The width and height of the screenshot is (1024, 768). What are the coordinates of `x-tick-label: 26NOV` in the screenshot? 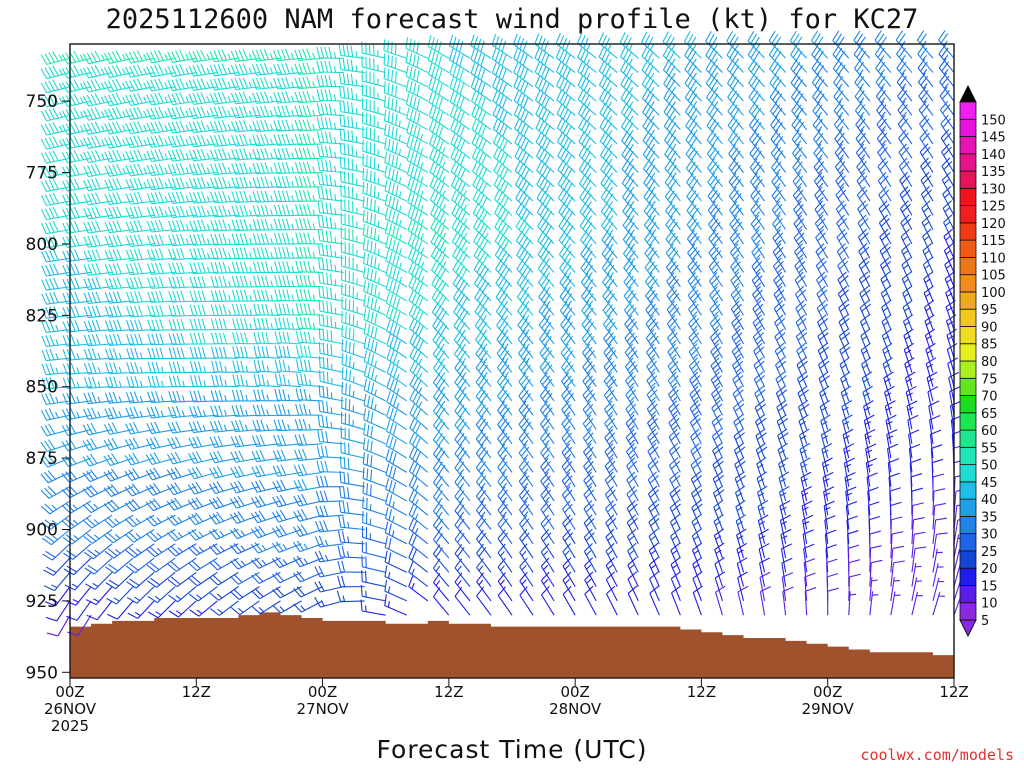 It's located at (70, 709).